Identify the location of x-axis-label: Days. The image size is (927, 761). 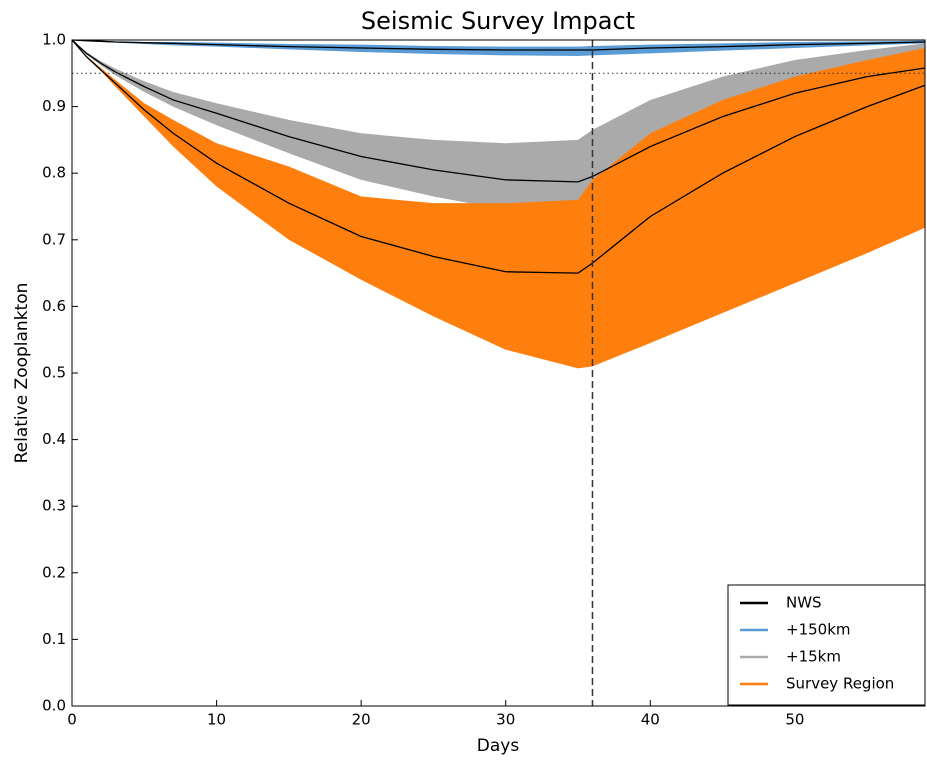
(498, 746).